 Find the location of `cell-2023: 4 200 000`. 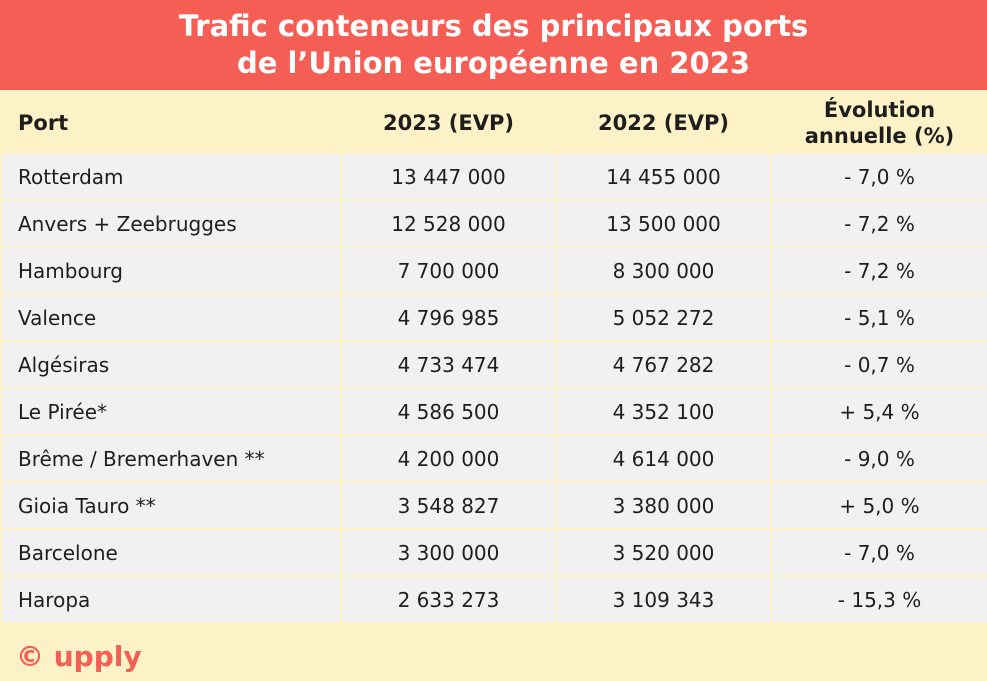

cell-2023: 4 200 000 is located at coordinates (448, 458).